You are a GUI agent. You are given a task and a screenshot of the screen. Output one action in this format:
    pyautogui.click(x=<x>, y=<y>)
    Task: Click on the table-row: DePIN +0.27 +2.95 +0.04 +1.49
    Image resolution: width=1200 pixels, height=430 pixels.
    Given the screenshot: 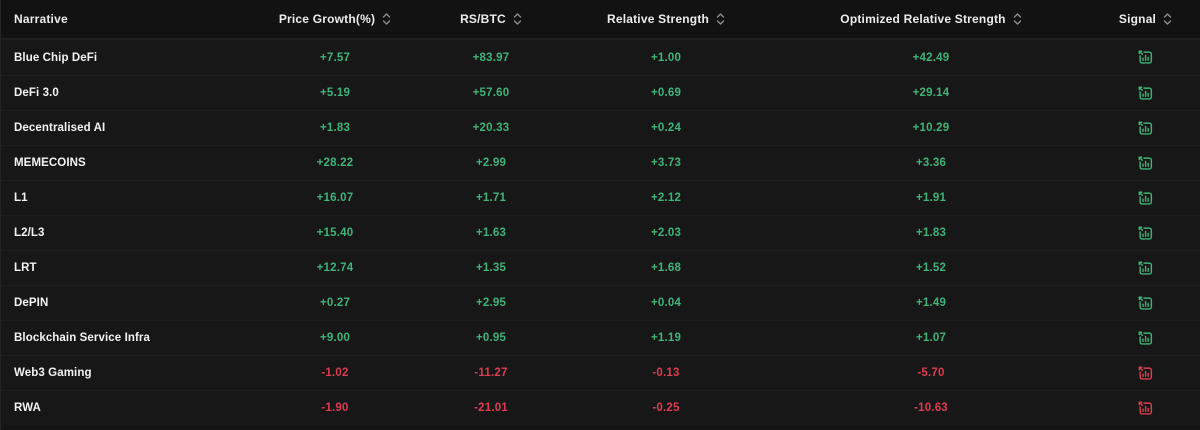 What is the action you would take?
    pyautogui.click(x=600, y=302)
    